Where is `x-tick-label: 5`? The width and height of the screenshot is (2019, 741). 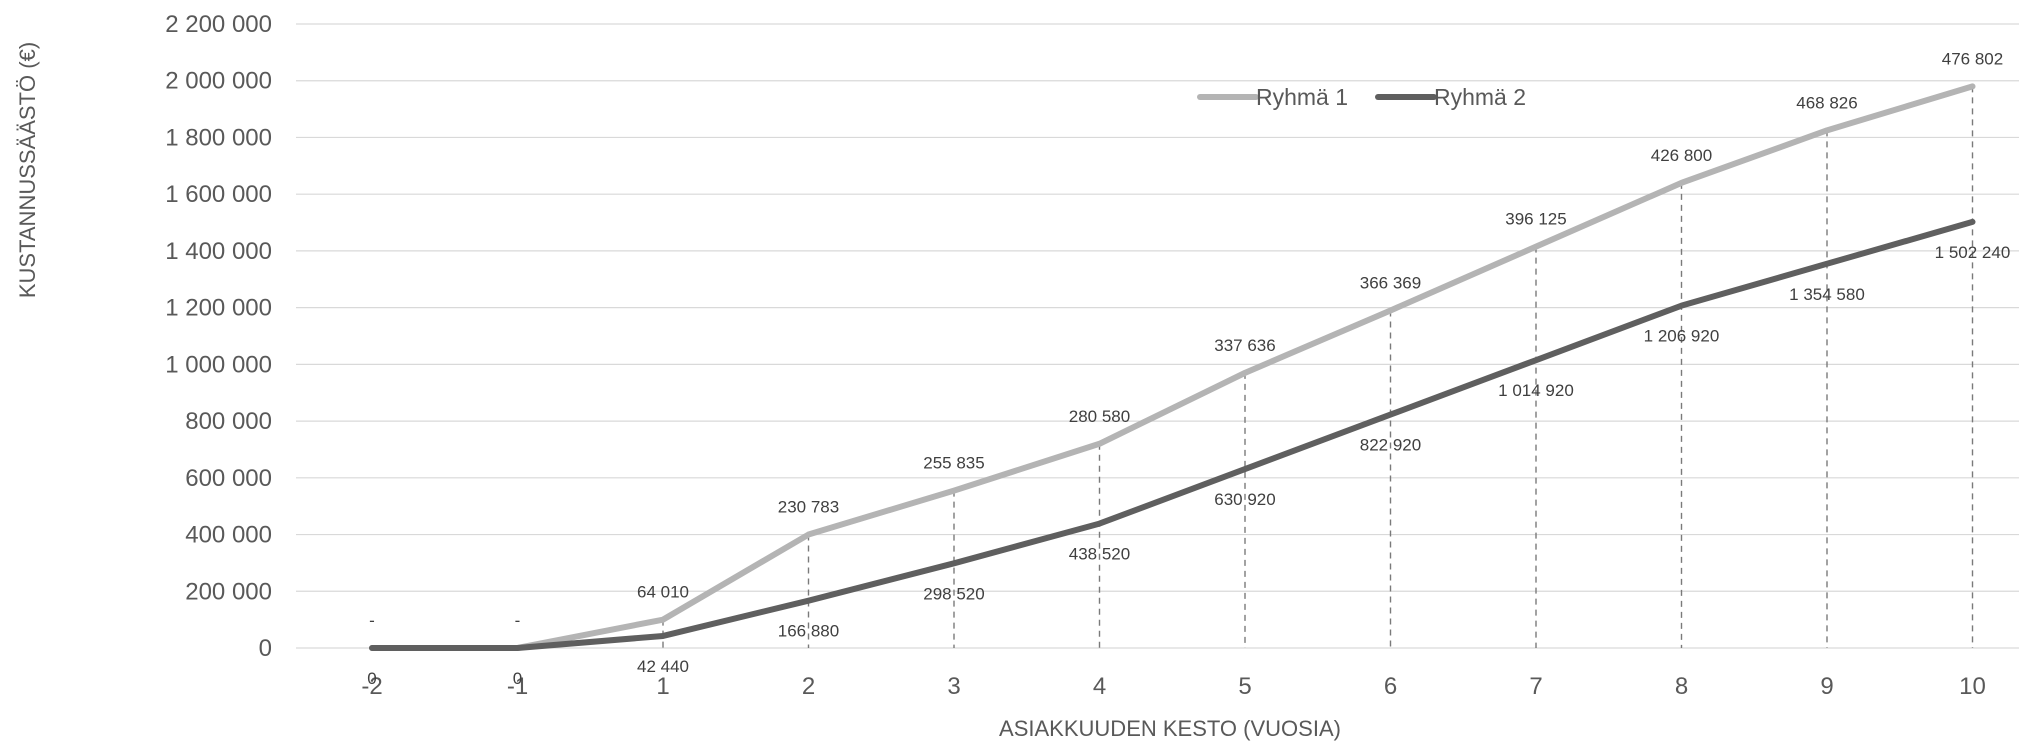
x-tick-label: 5 is located at coordinates (1244, 686).